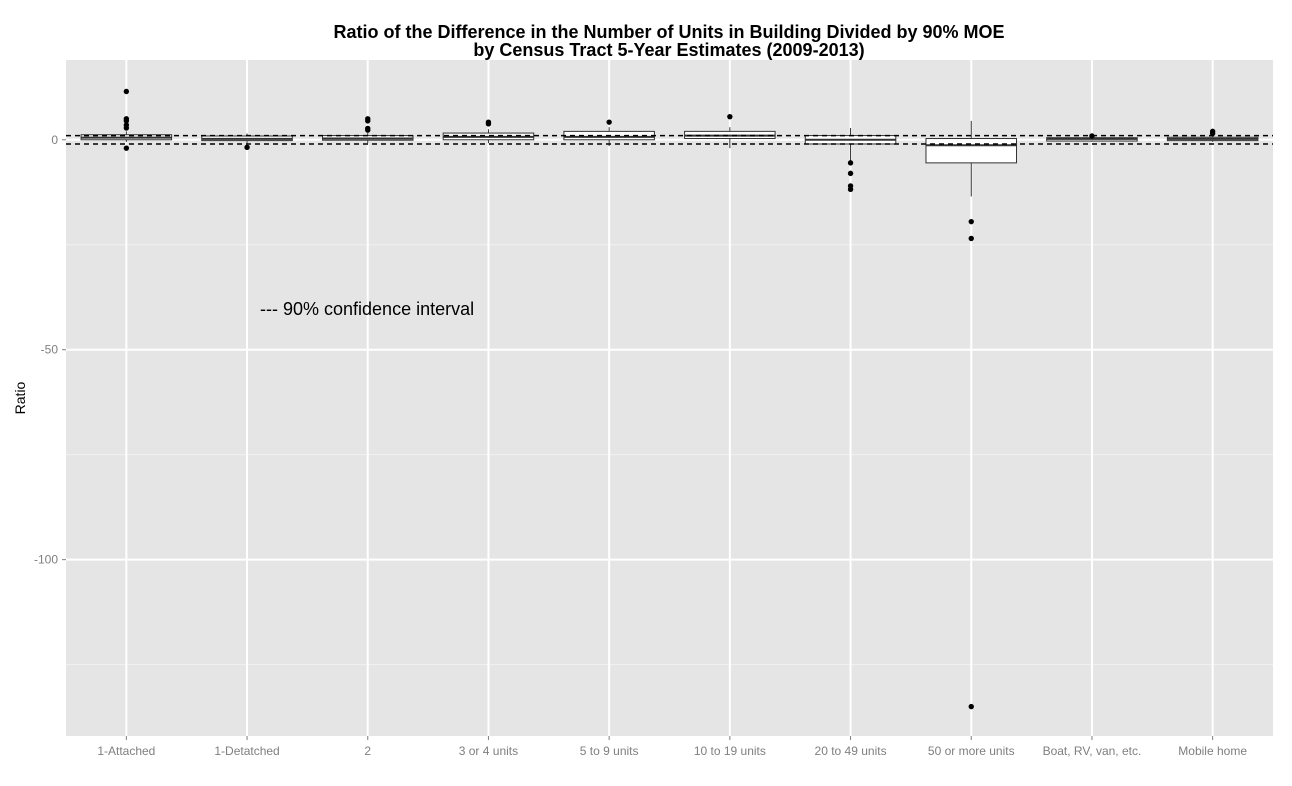 The height and width of the screenshot is (786, 1292). I want to click on x-tick-label: 1-Attached, so click(126, 751).